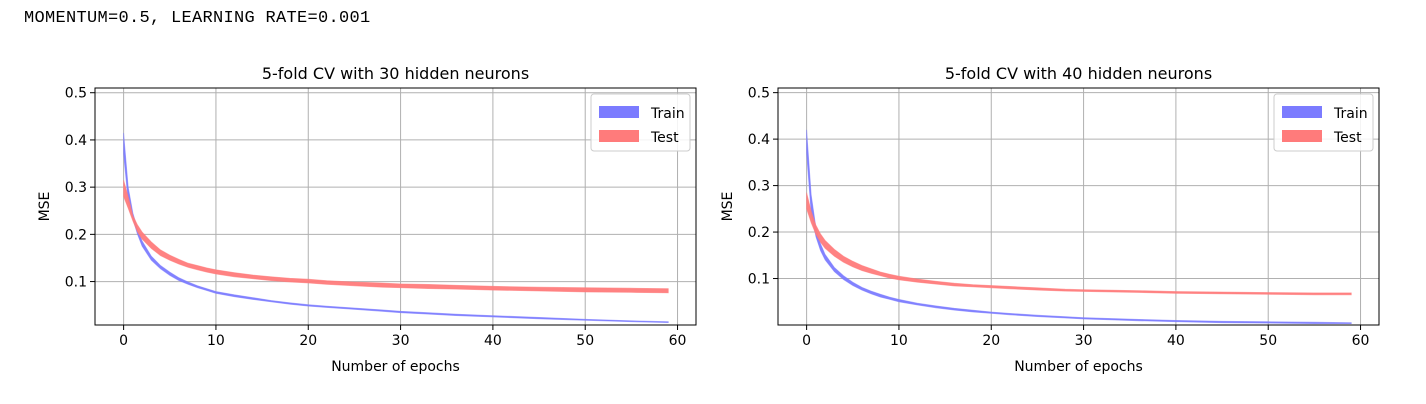 This screenshot has height=404, width=1426. I want to click on page-heading: MOMENTUM=0.5, LEARNING RATE=0.001, so click(197, 18).